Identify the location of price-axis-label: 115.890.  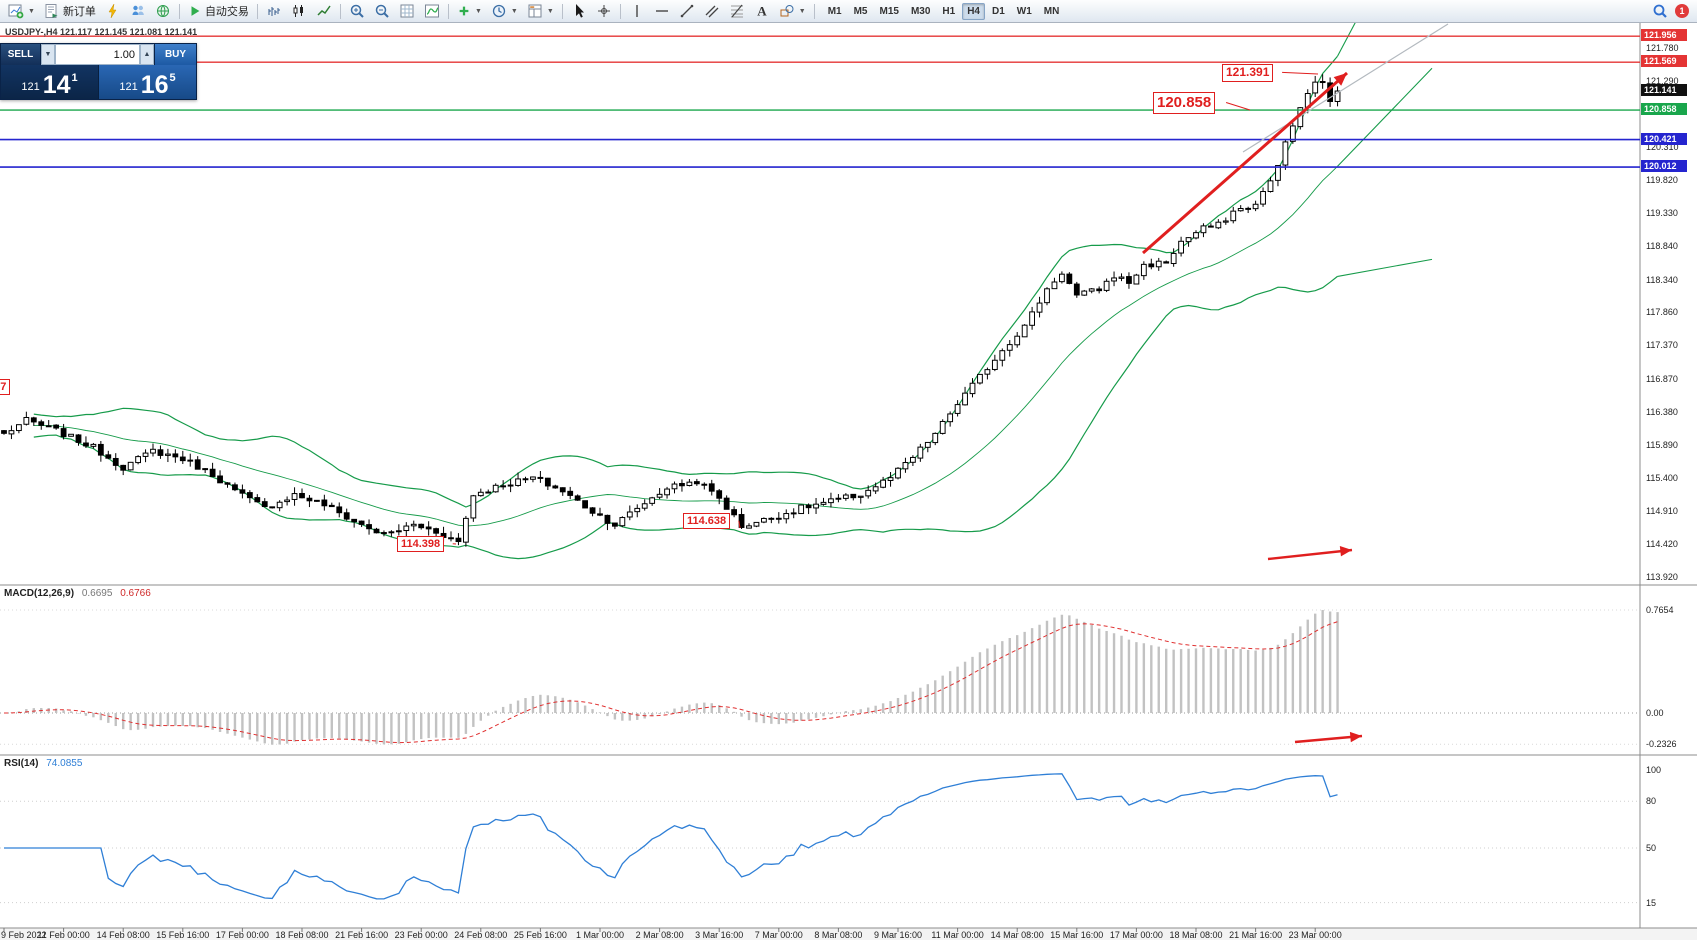
(1662, 444).